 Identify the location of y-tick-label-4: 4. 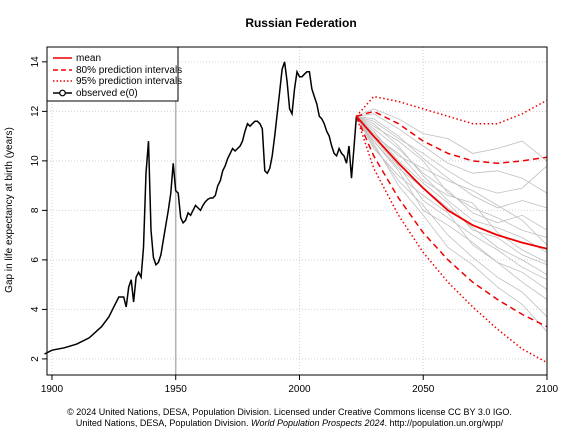
(35, 309).